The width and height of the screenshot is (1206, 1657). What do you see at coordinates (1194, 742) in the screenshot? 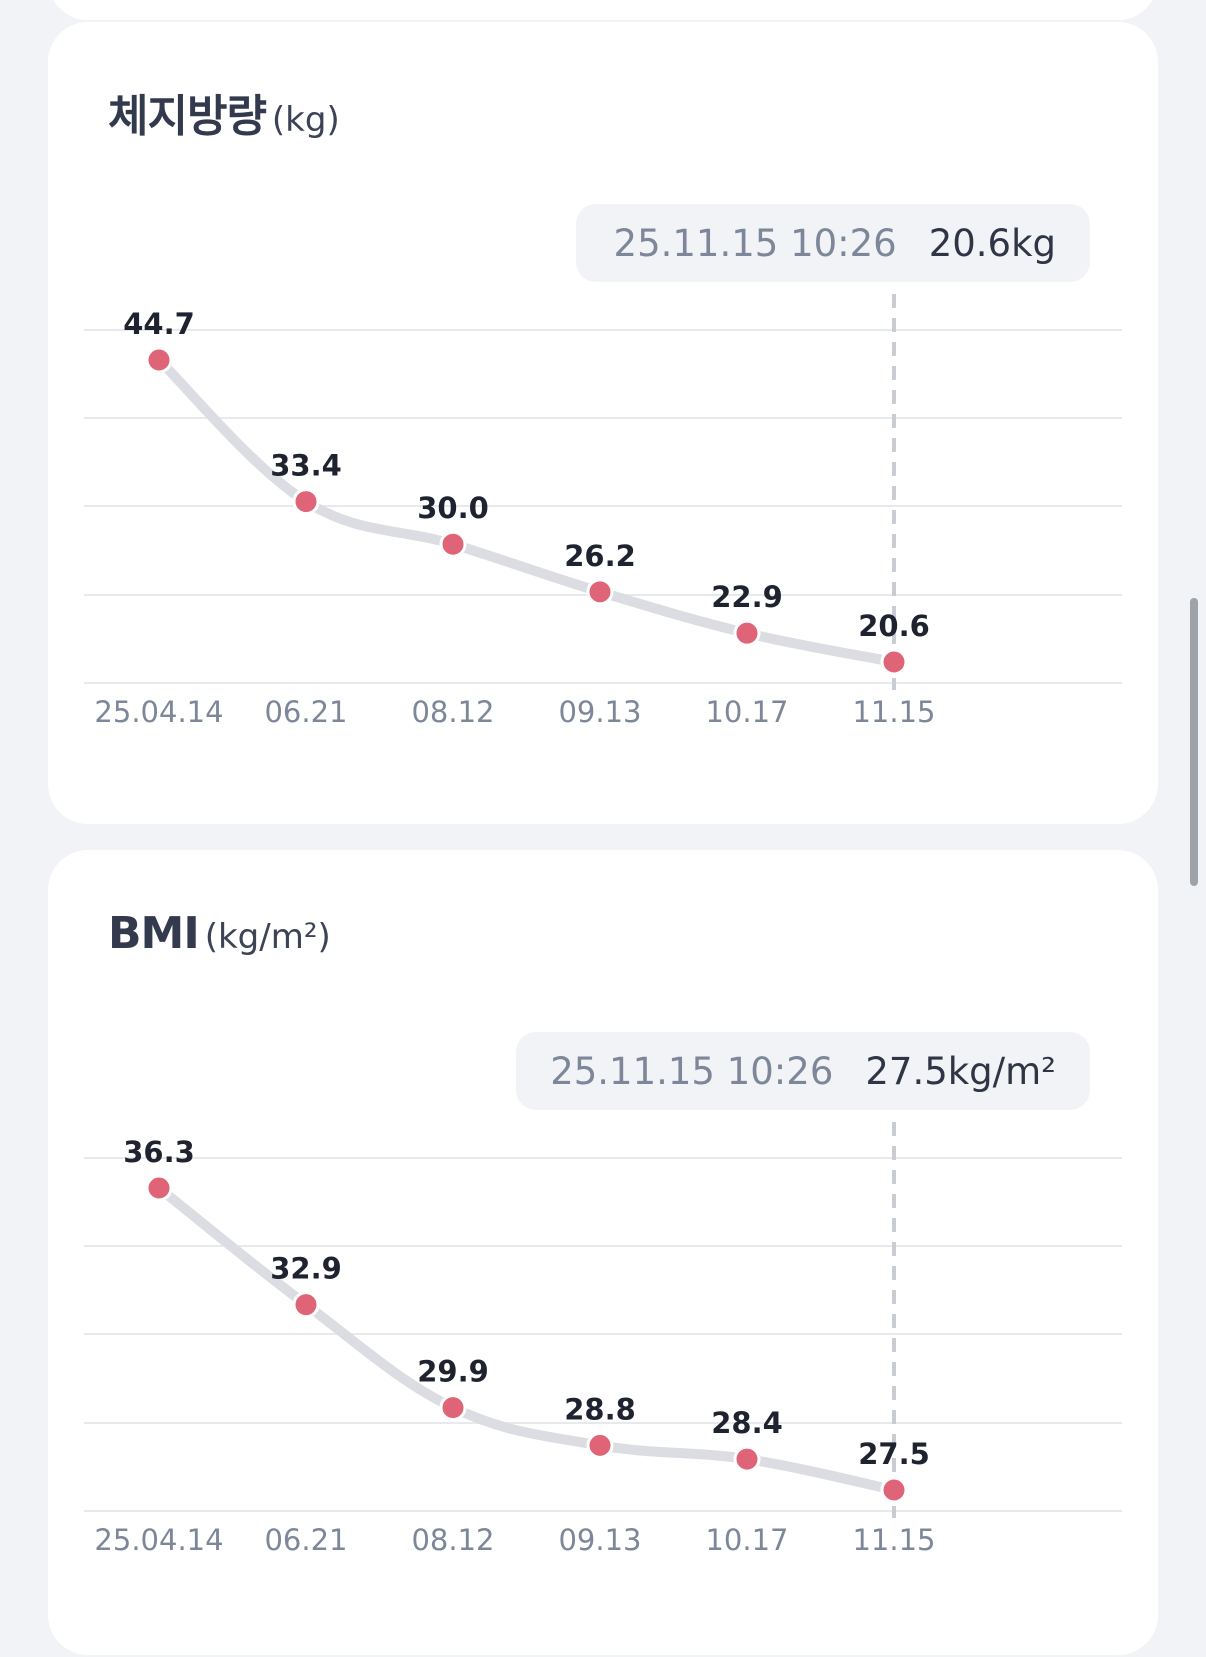
I see `scrollbar` at bounding box center [1194, 742].